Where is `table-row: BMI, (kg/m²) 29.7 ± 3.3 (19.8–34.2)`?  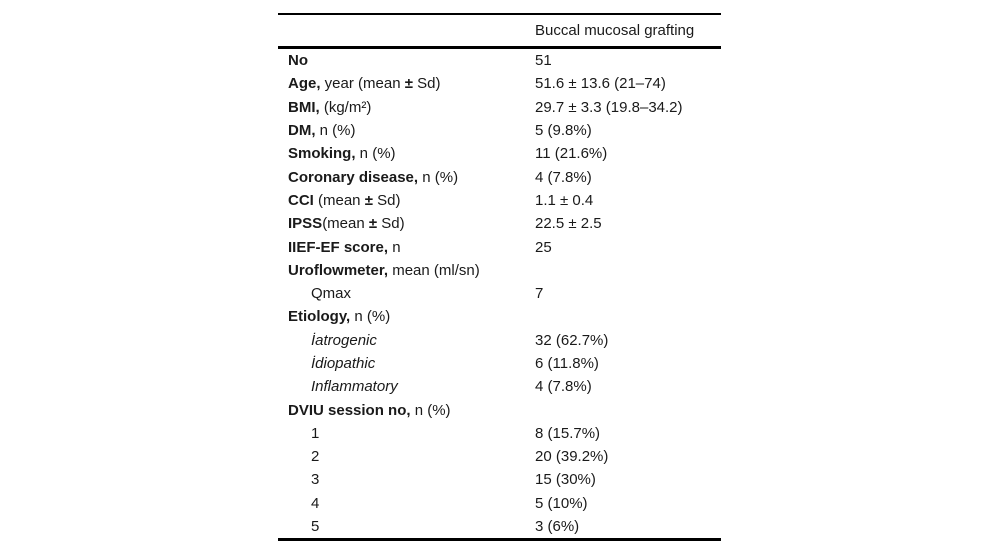
table-row: BMI, (kg/m²) 29.7 ± 3.3 (19.8–34.2) is located at coordinates (499, 107).